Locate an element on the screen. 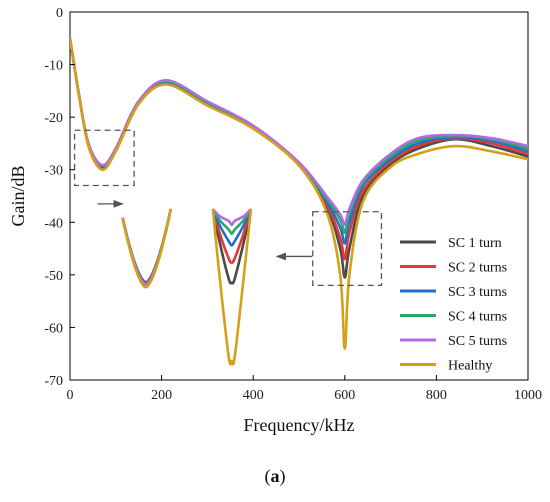 Image resolution: width=550 pixels, height=502 pixels. figure-caption: (a) is located at coordinates (275, 476).